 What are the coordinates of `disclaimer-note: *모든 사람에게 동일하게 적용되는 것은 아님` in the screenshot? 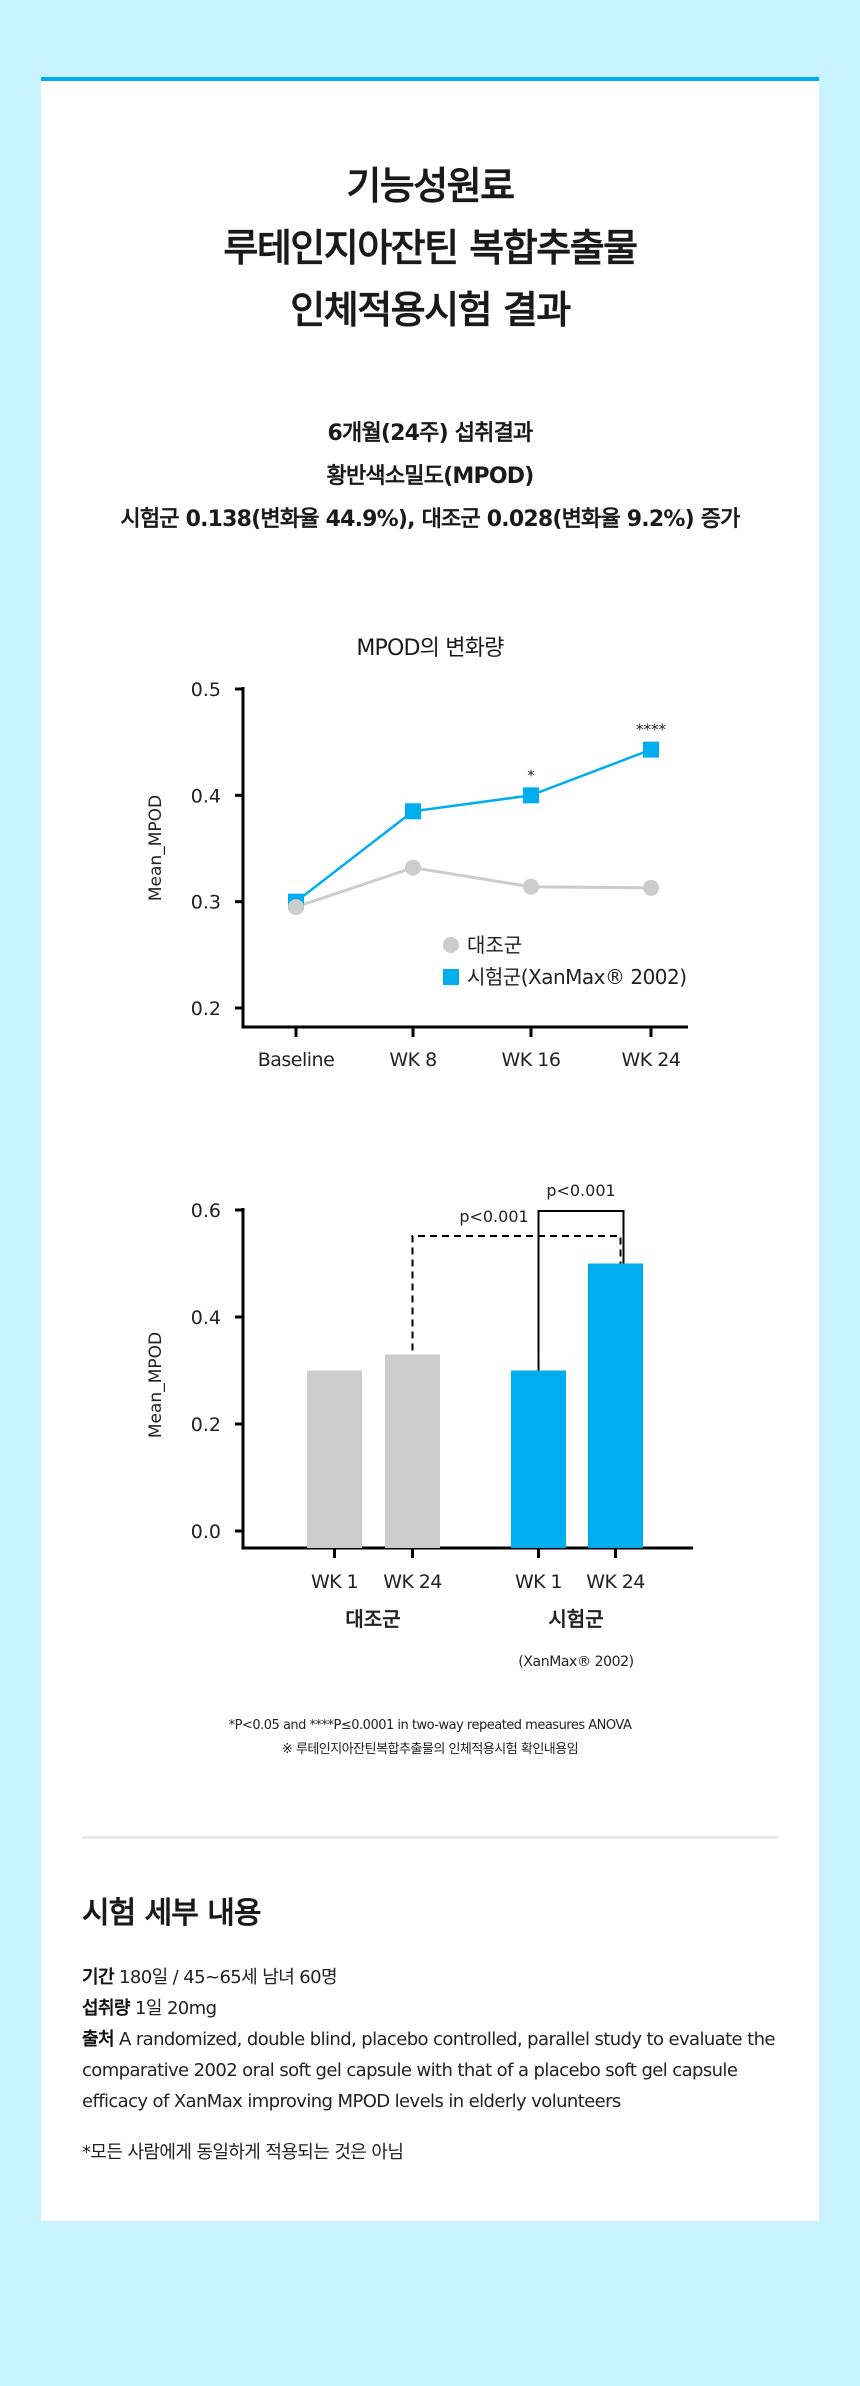 It's located at (243, 2152).